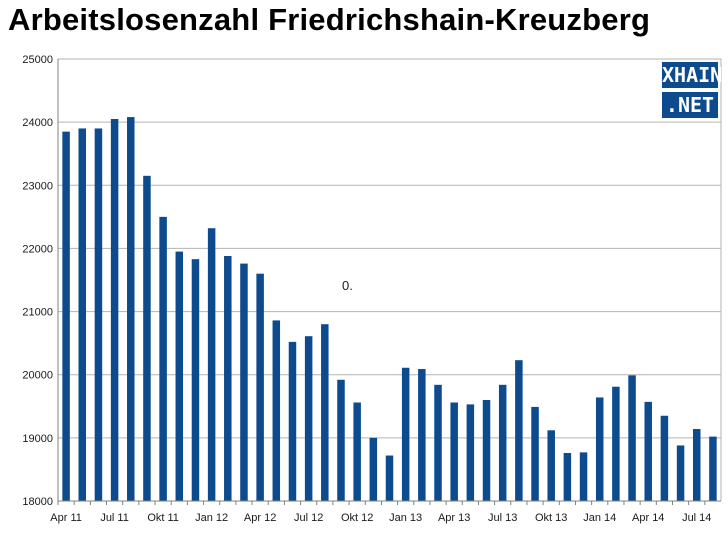 This screenshot has width=728, height=535. I want to click on y-tick-label: 18000, so click(37, 502).